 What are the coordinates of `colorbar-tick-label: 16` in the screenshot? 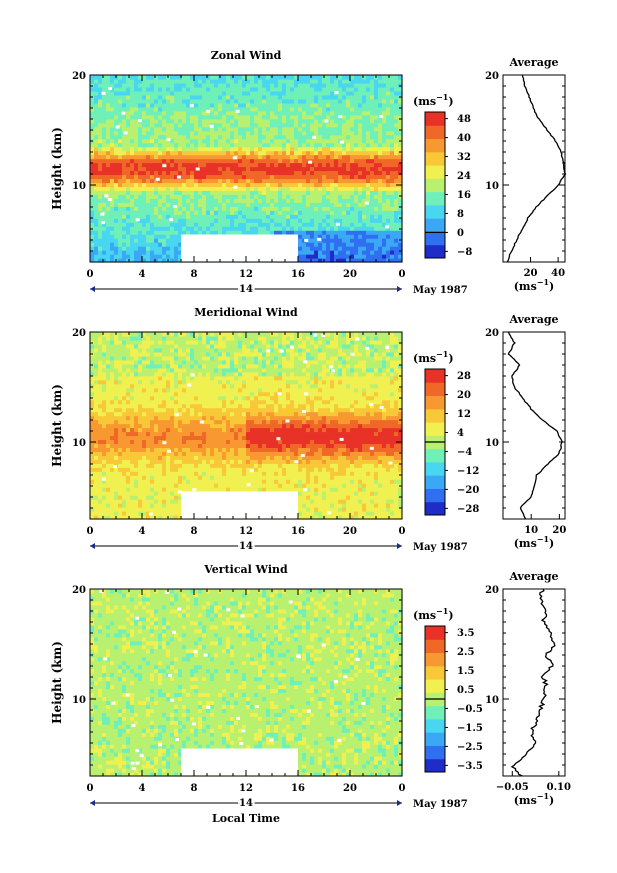 It's located at (464, 195).